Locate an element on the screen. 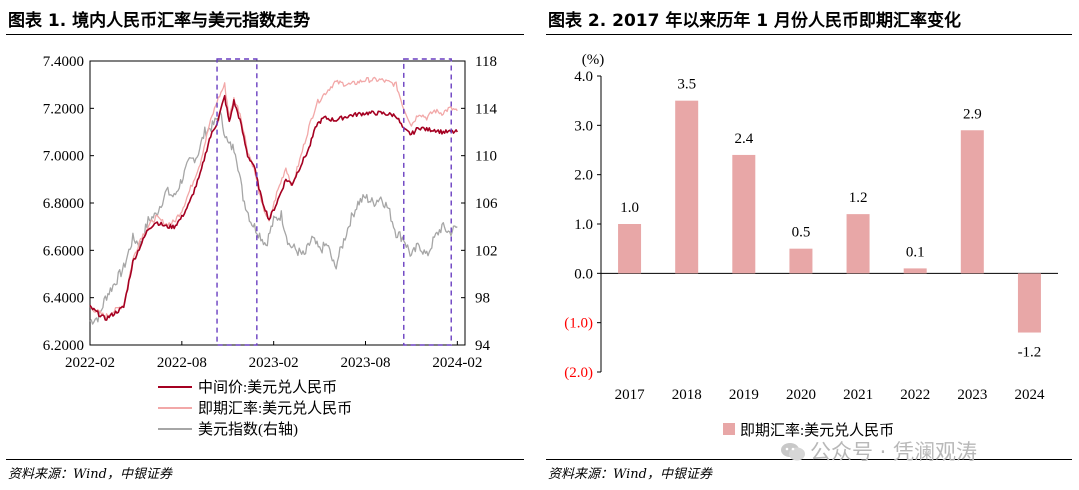 The image size is (1079, 490). legend-label: 中间价:美元兑人民币 is located at coordinates (267, 387).